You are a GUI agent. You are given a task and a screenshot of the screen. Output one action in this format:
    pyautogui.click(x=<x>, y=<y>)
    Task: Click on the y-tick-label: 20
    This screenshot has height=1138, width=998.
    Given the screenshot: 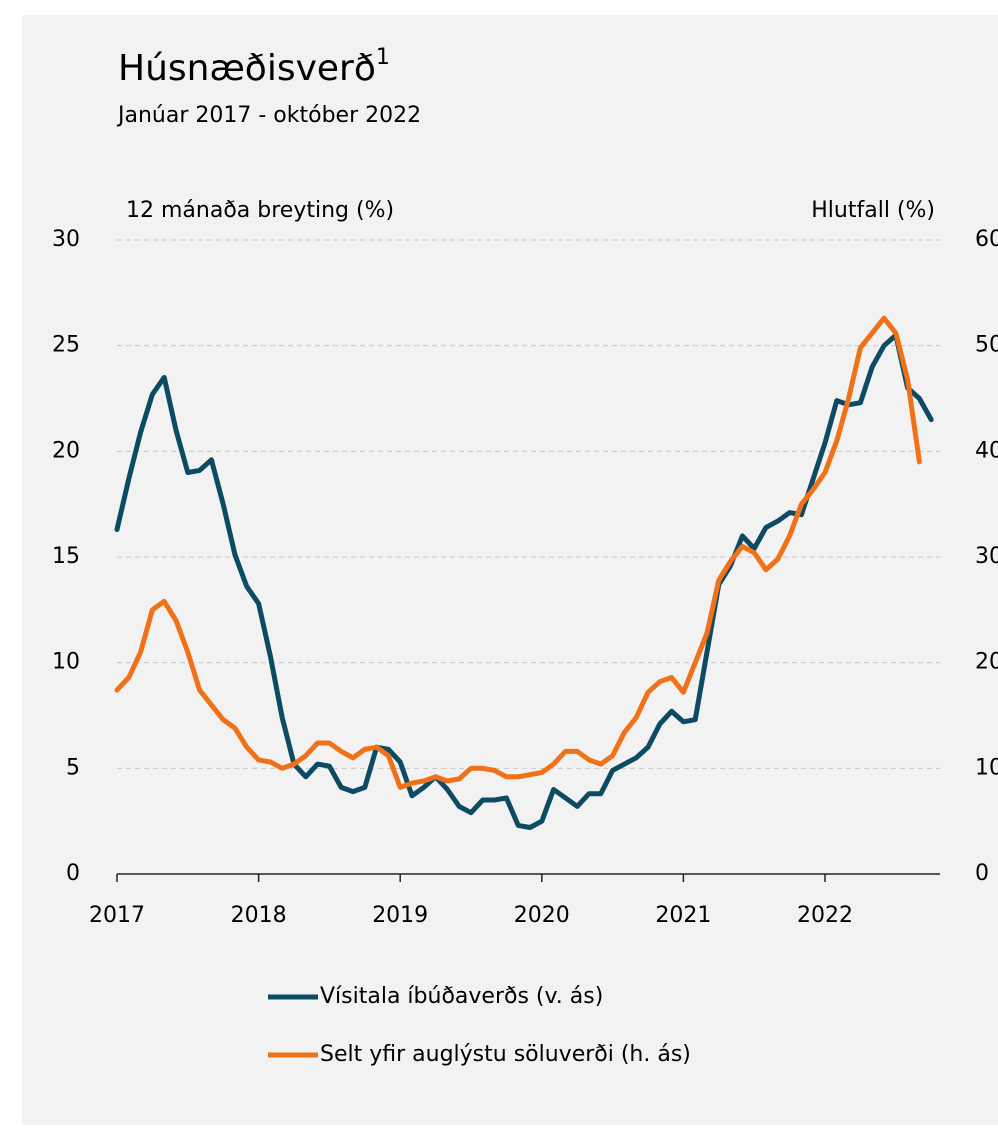 What is the action you would take?
    pyautogui.click(x=66, y=450)
    